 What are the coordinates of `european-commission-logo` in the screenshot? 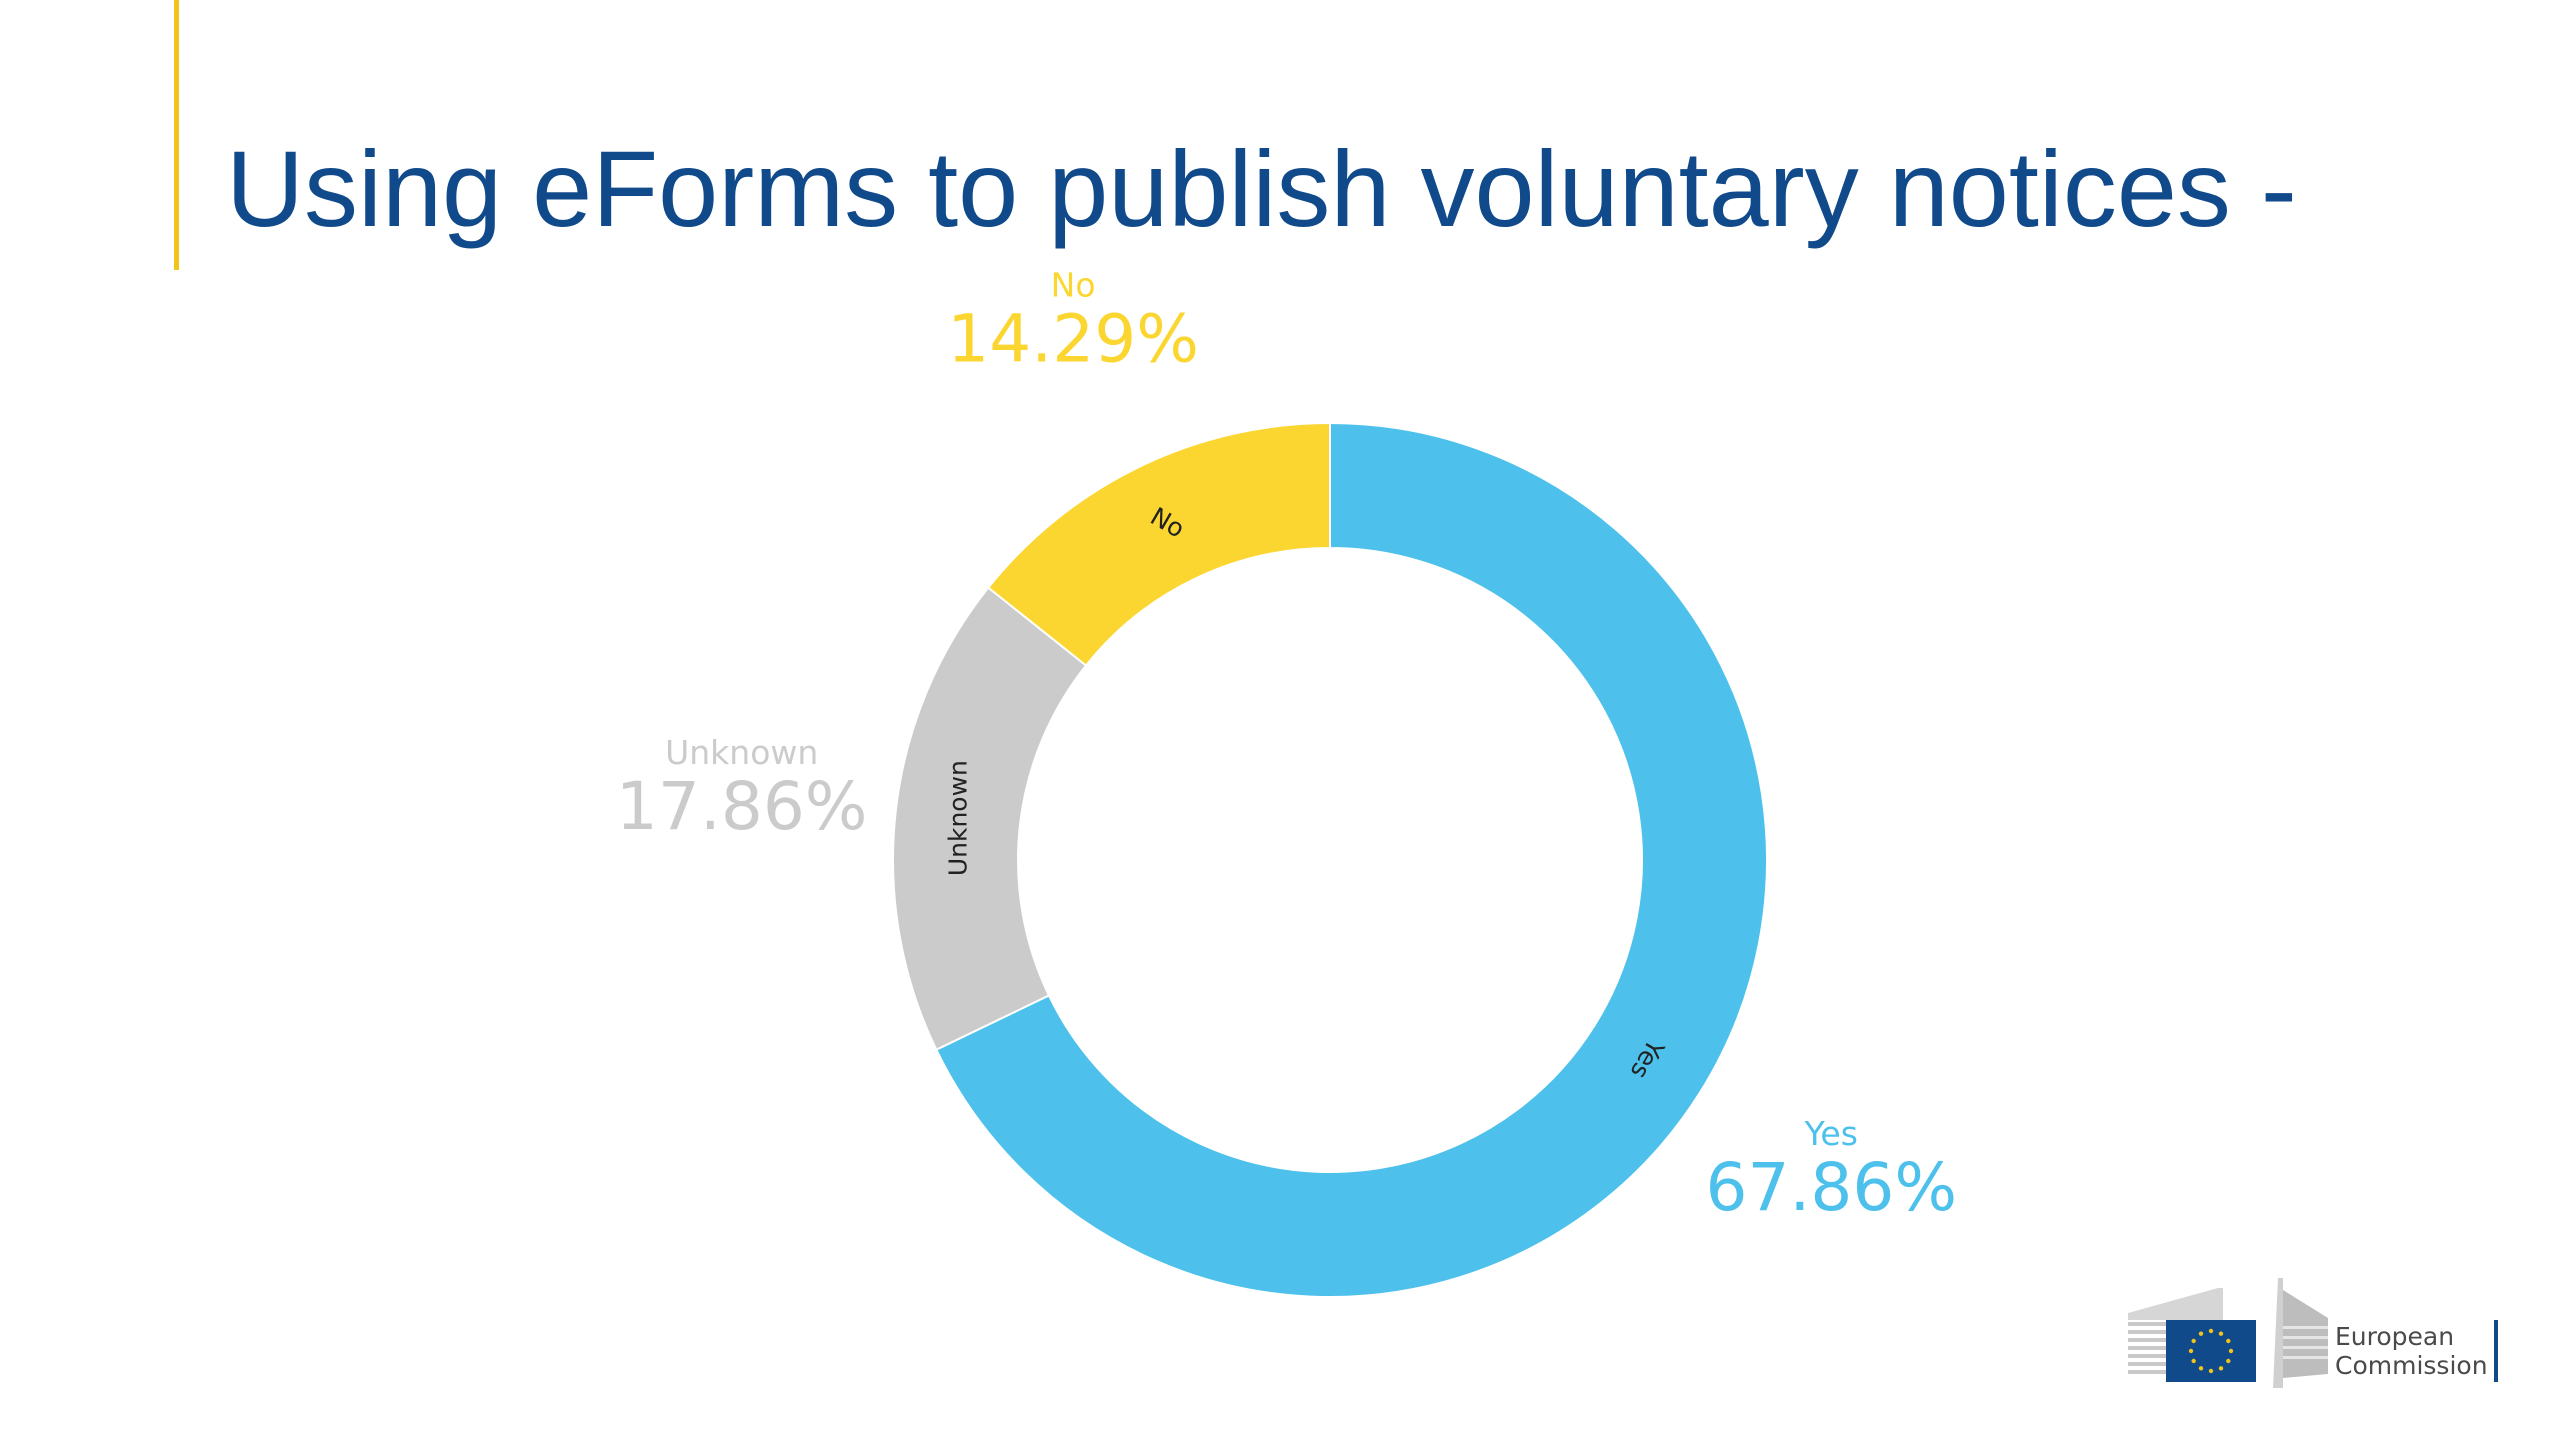 It's located at (2228, 1333).